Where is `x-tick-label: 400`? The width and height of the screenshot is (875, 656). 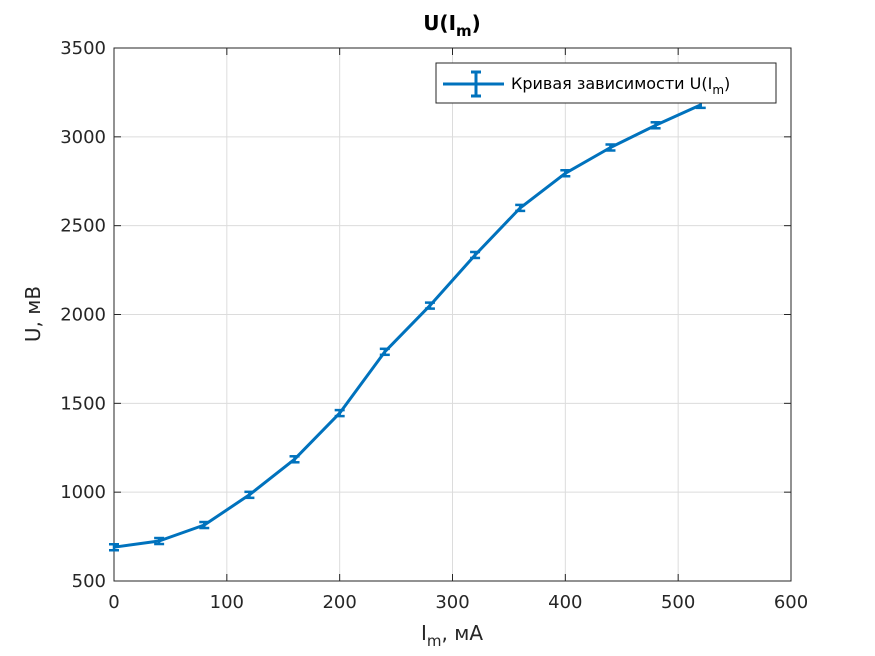
x-tick-label: 400 is located at coordinates (565, 602).